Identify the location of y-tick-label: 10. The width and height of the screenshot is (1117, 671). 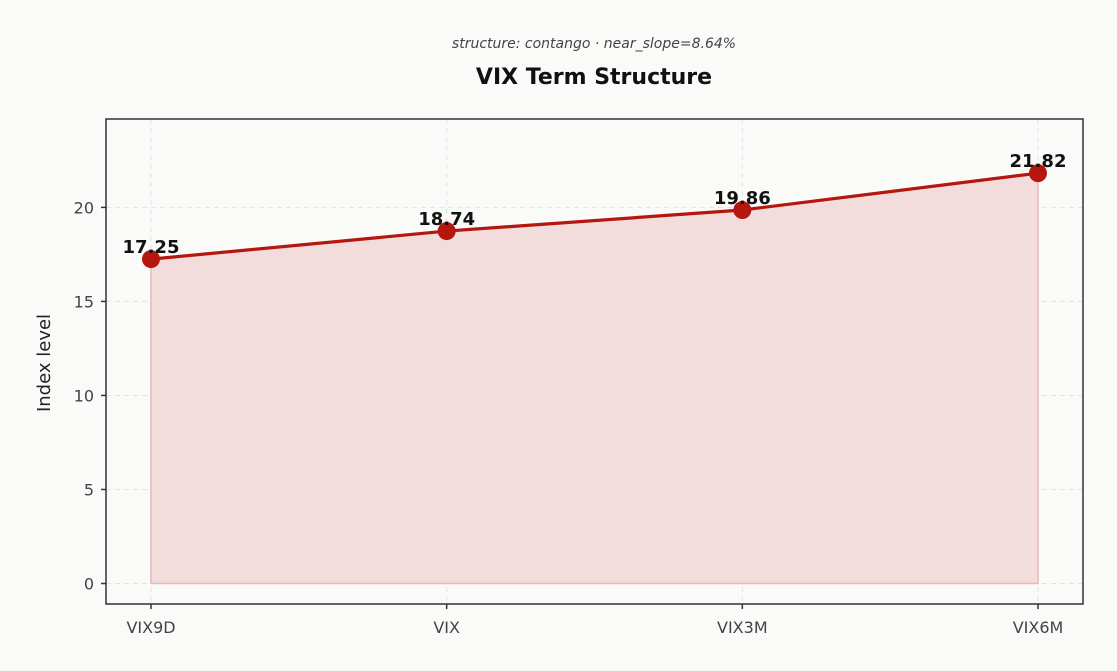
(84, 395).